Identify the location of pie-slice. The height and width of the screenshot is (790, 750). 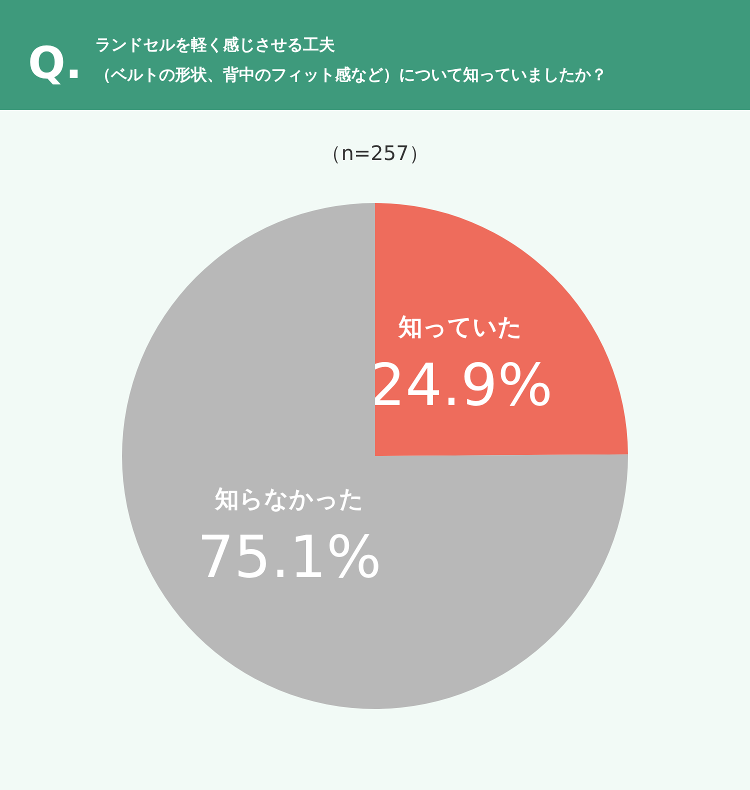
(501, 329).